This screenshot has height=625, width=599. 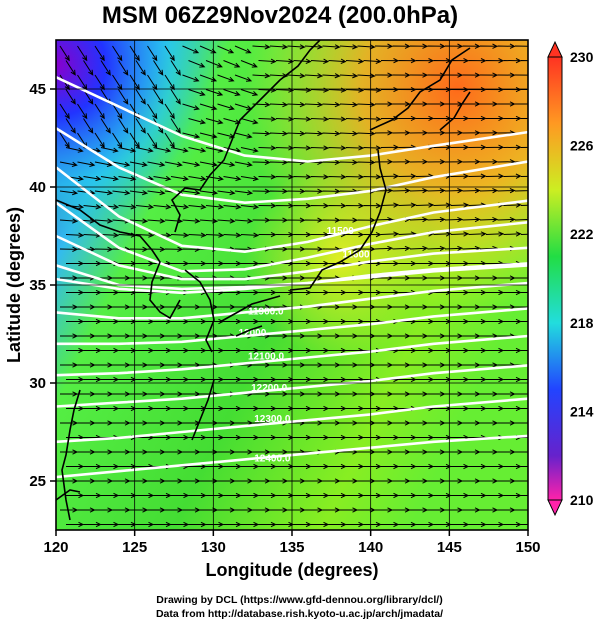 What do you see at coordinates (291, 570) in the screenshot?
I see `x-axis-title: Longitude (degrees)` at bounding box center [291, 570].